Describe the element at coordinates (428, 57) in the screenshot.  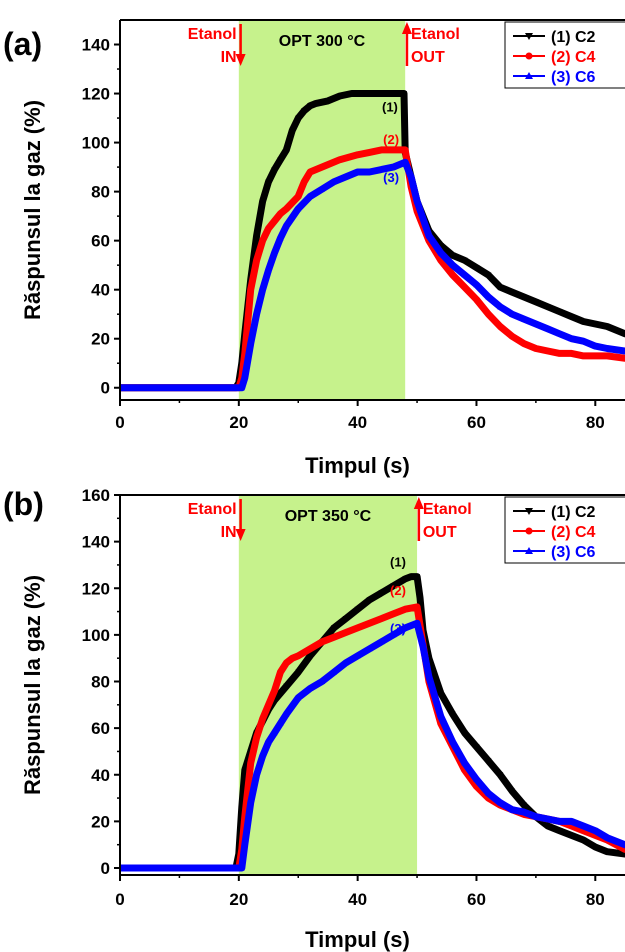
I see `out-label-bottom: OUT` at that location.